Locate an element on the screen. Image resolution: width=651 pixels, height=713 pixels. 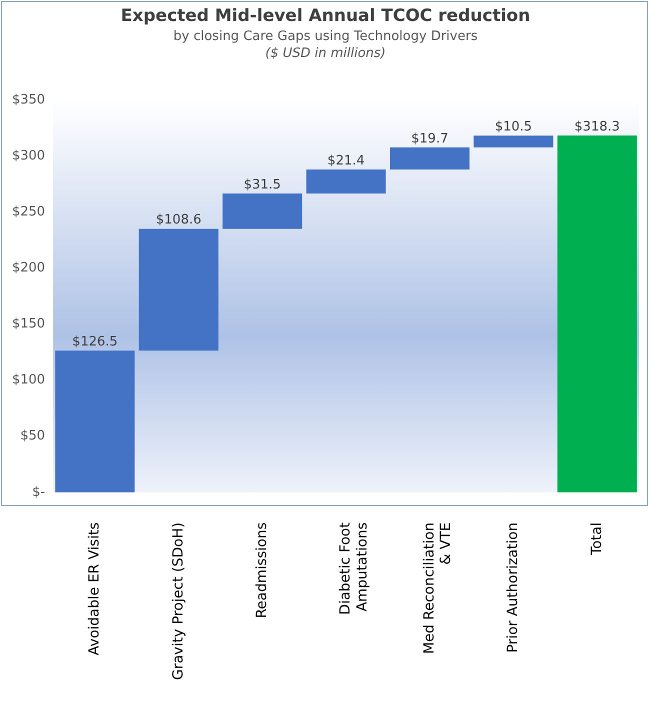
text: ($ USD in millions) is located at coordinates (325, 53).